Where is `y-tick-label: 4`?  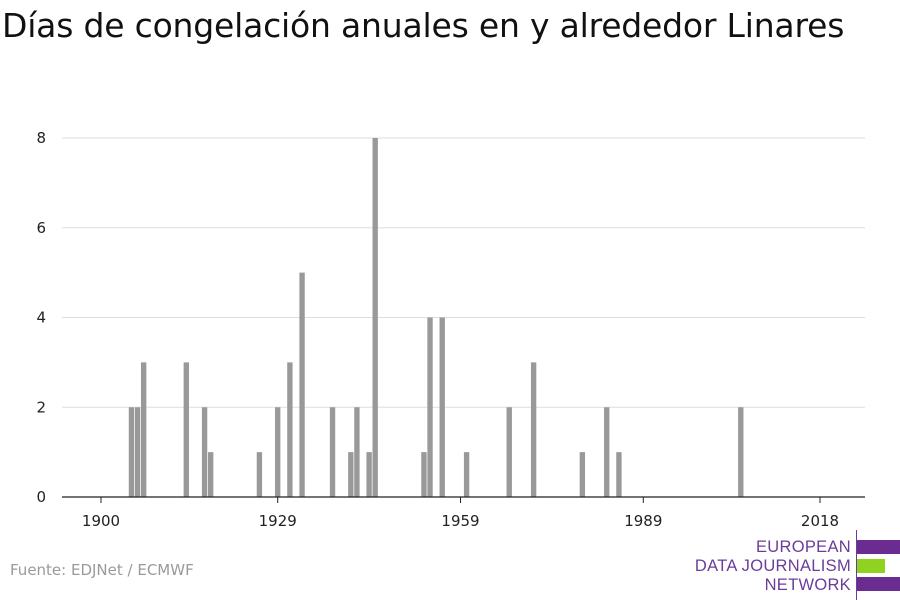 y-tick-label: 4 is located at coordinates (41, 318).